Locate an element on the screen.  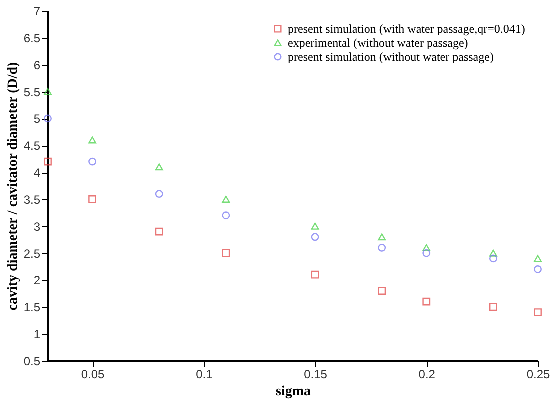
legend-label: experimental (without water passage) is located at coordinates (378, 43).